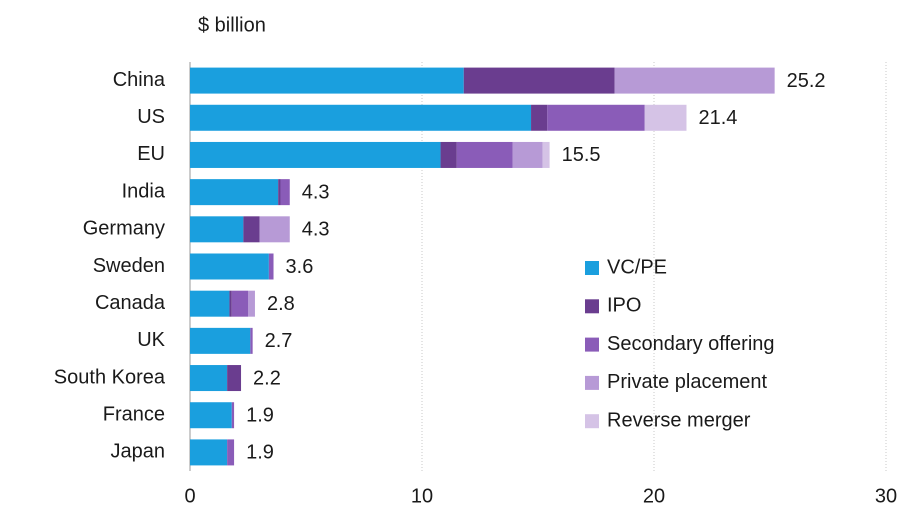 This screenshot has height=516, width=899. Describe the element at coordinates (124, 229) in the screenshot. I see `y-tick-label: Germany` at that location.